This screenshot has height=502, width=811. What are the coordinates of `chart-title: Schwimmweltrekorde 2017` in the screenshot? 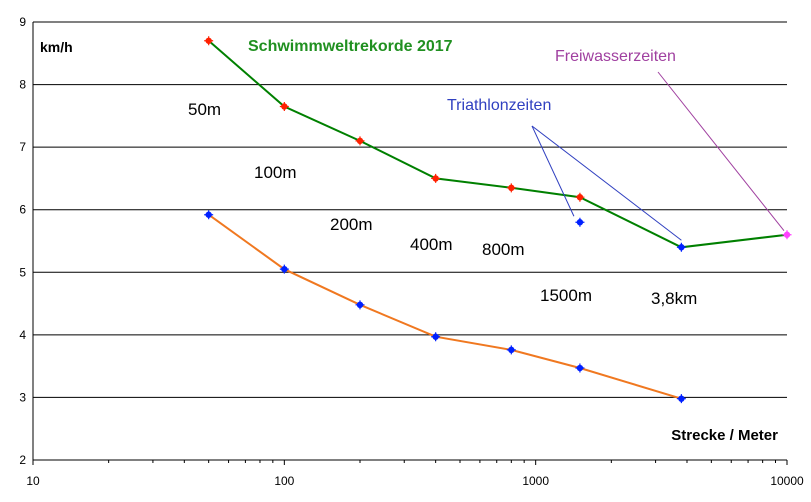 It's located at (350, 46).